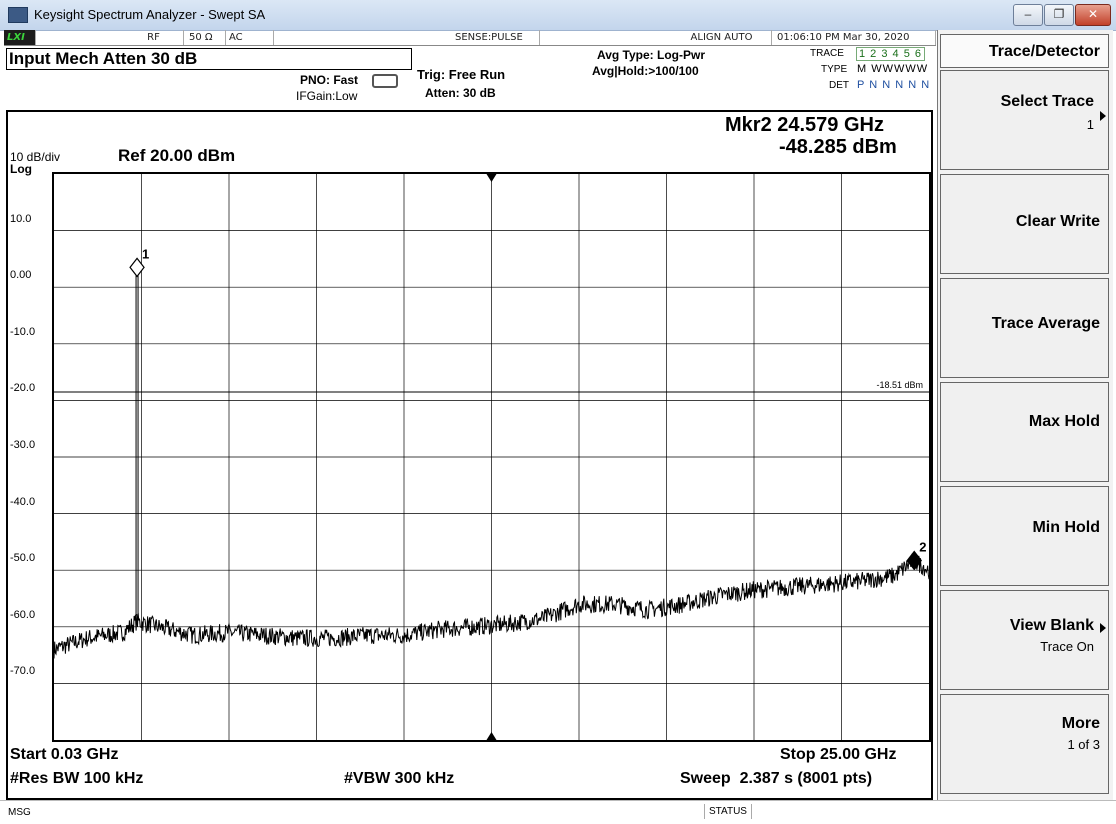 The image size is (1116, 824). I want to click on view-blank-button: View Blank Trace On, so click(1024, 640).